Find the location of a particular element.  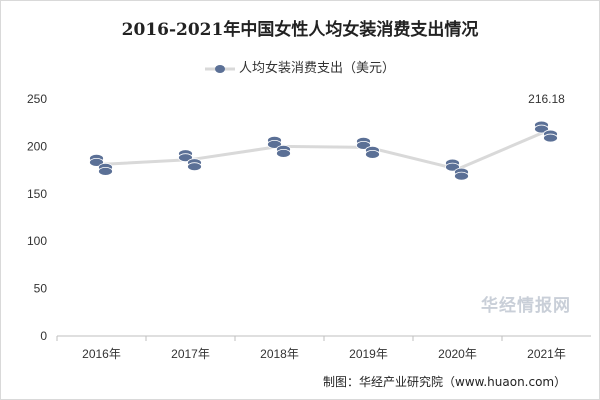

legend-label: 人均女装消费支出（美元） is located at coordinates (316, 68).